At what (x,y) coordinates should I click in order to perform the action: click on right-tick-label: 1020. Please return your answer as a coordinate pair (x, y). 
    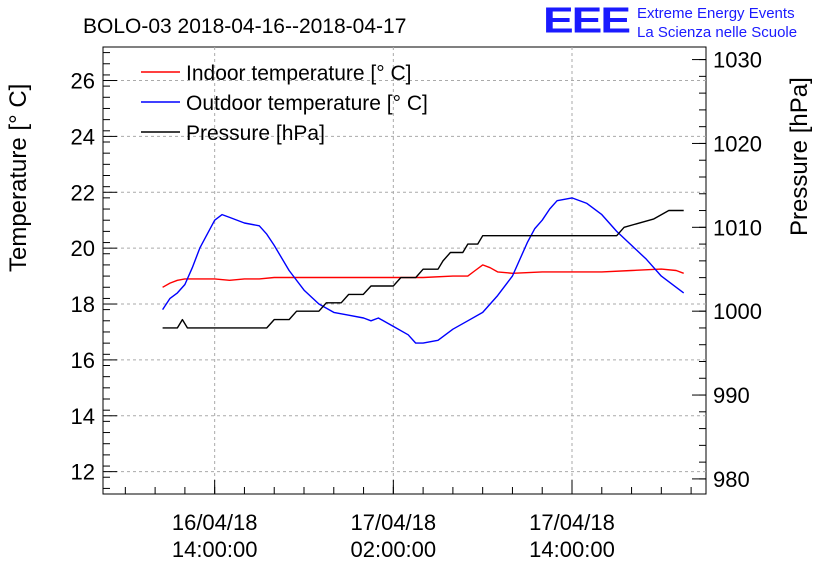
    Looking at the image, I should click on (737, 143).